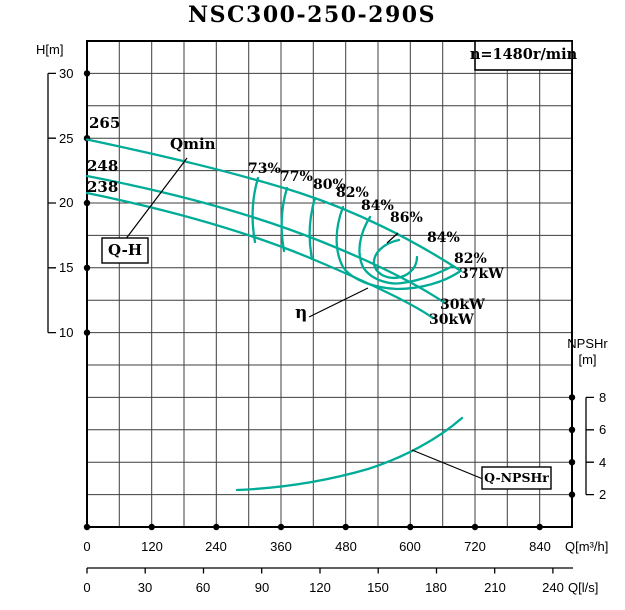  What do you see at coordinates (51, 203) in the screenshot?
I see `h-axis-bracket` at bounding box center [51, 203].